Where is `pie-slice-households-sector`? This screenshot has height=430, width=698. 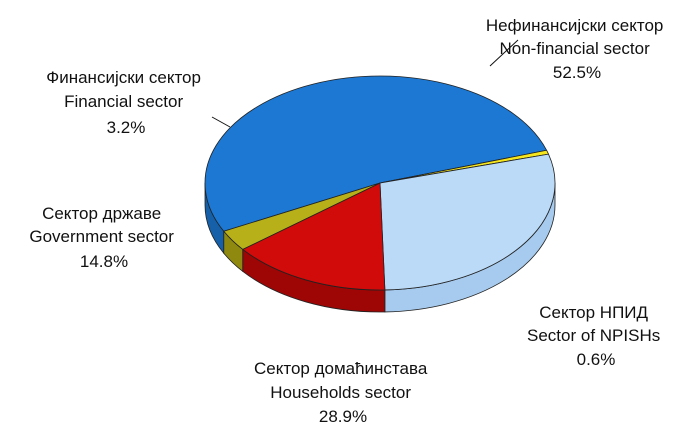
pie-slice-households-sector is located at coordinates (467, 222).